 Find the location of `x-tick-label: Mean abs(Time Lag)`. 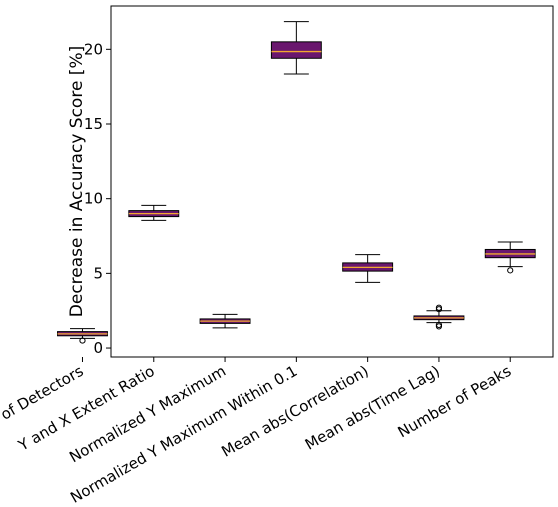

x-tick-label: Mean abs(Time Lag) is located at coordinates (372, 408).